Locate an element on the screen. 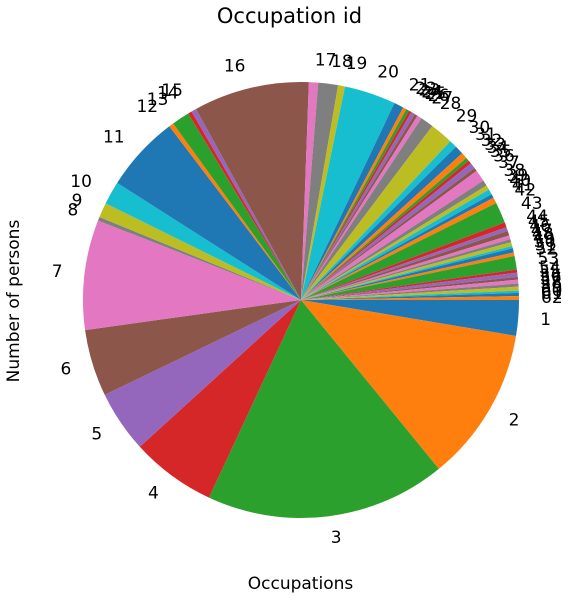 Image resolution: width=579 pixels, height=602 pixels. pie-label-3: 3 is located at coordinates (336, 538).